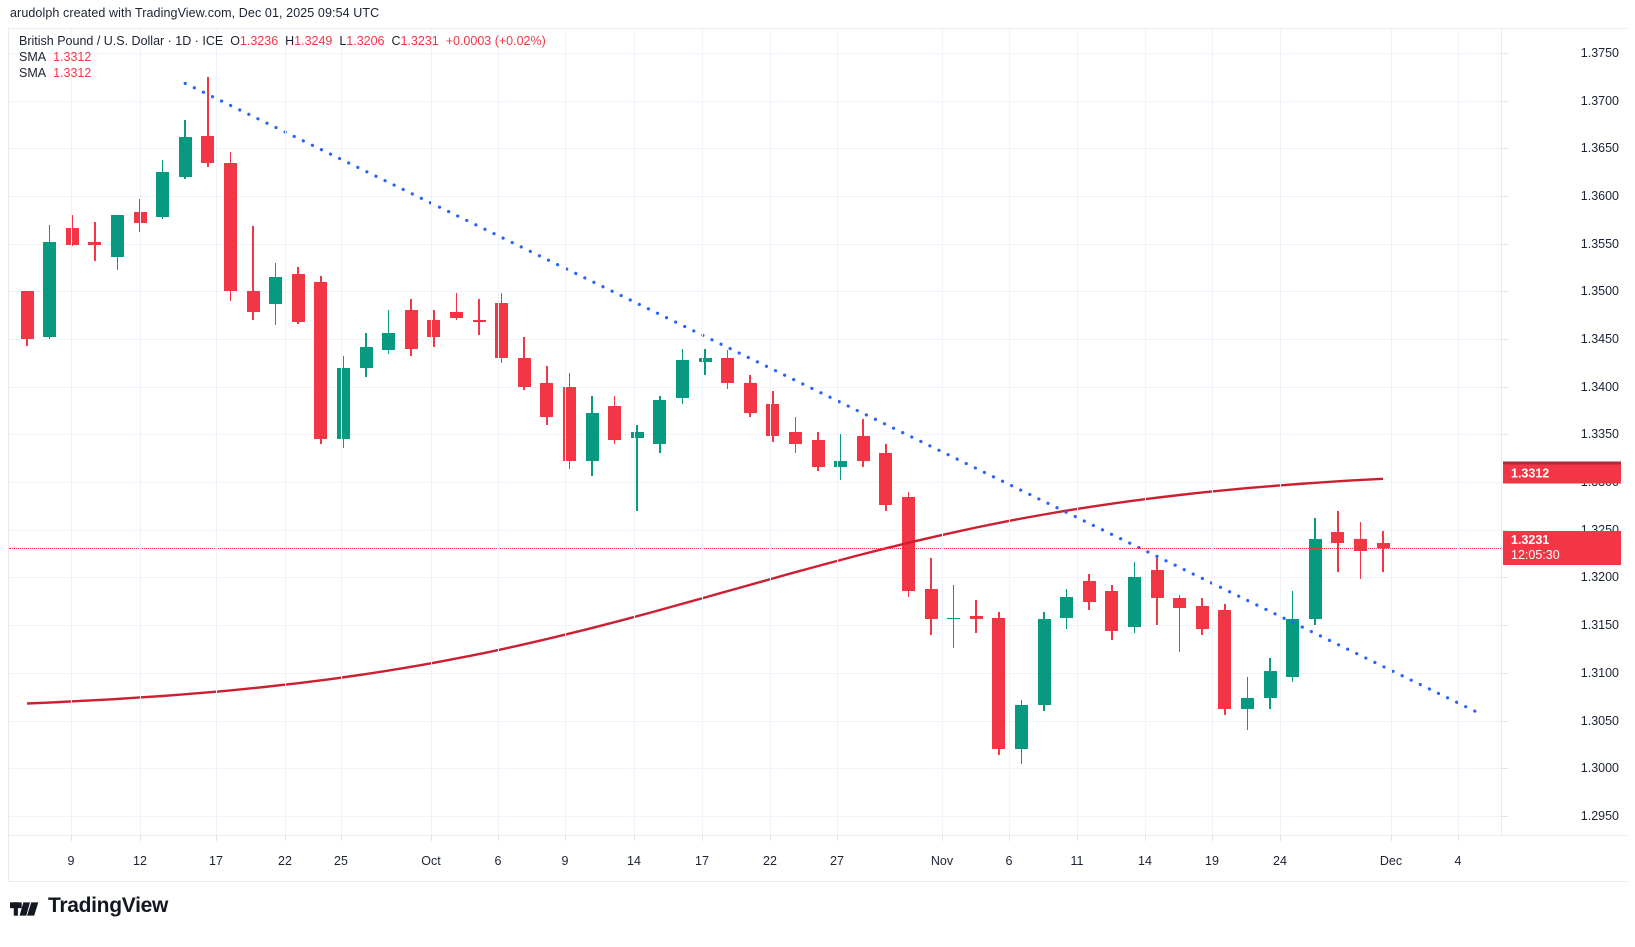  What do you see at coordinates (140, 861) in the screenshot?
I see `time-axis-label: 12` at bounding box center [140, 861].